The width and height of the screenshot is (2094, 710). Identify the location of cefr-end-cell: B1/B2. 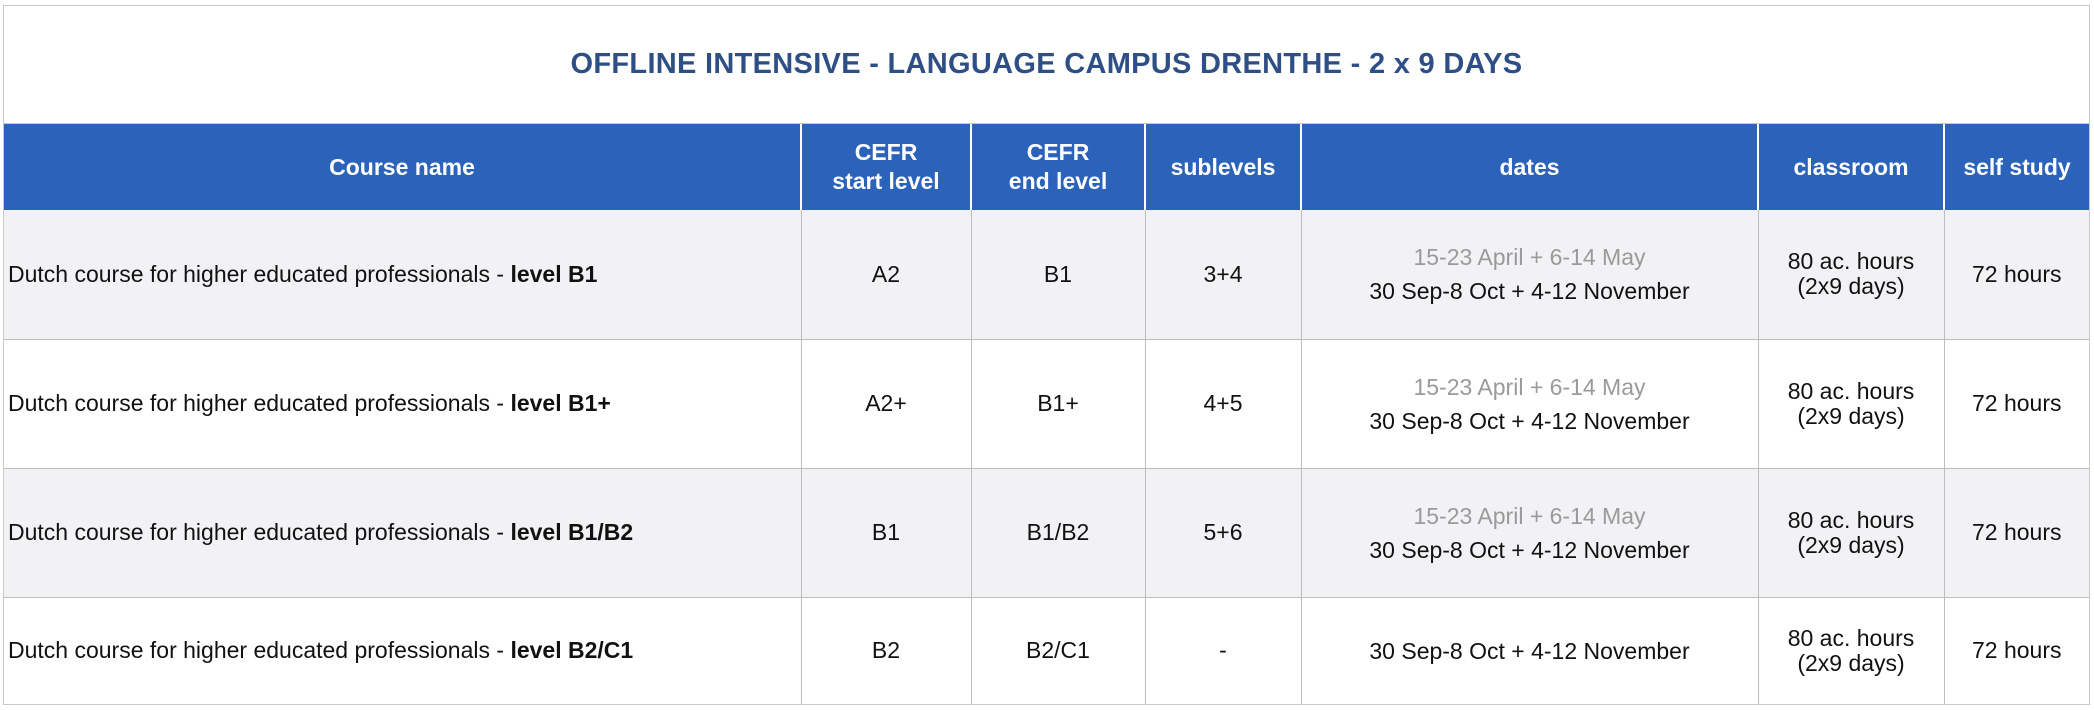
(1058, 533).